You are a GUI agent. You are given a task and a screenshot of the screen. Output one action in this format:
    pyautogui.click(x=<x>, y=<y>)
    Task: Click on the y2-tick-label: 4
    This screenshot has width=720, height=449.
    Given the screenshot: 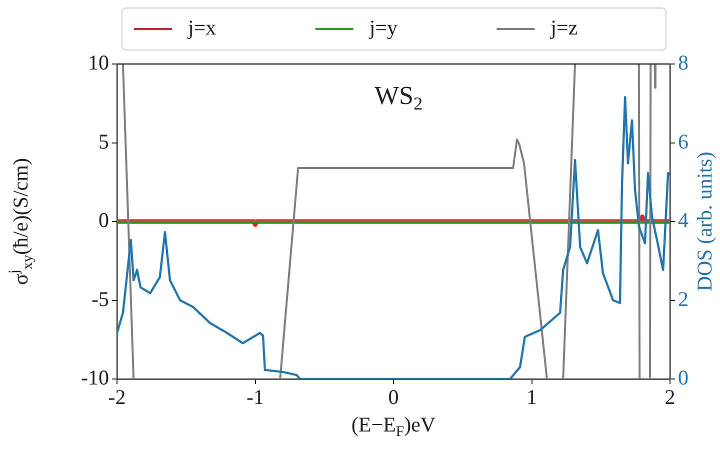 What is the action you would take?
    pyautogui.click(x=683, y=220)
    